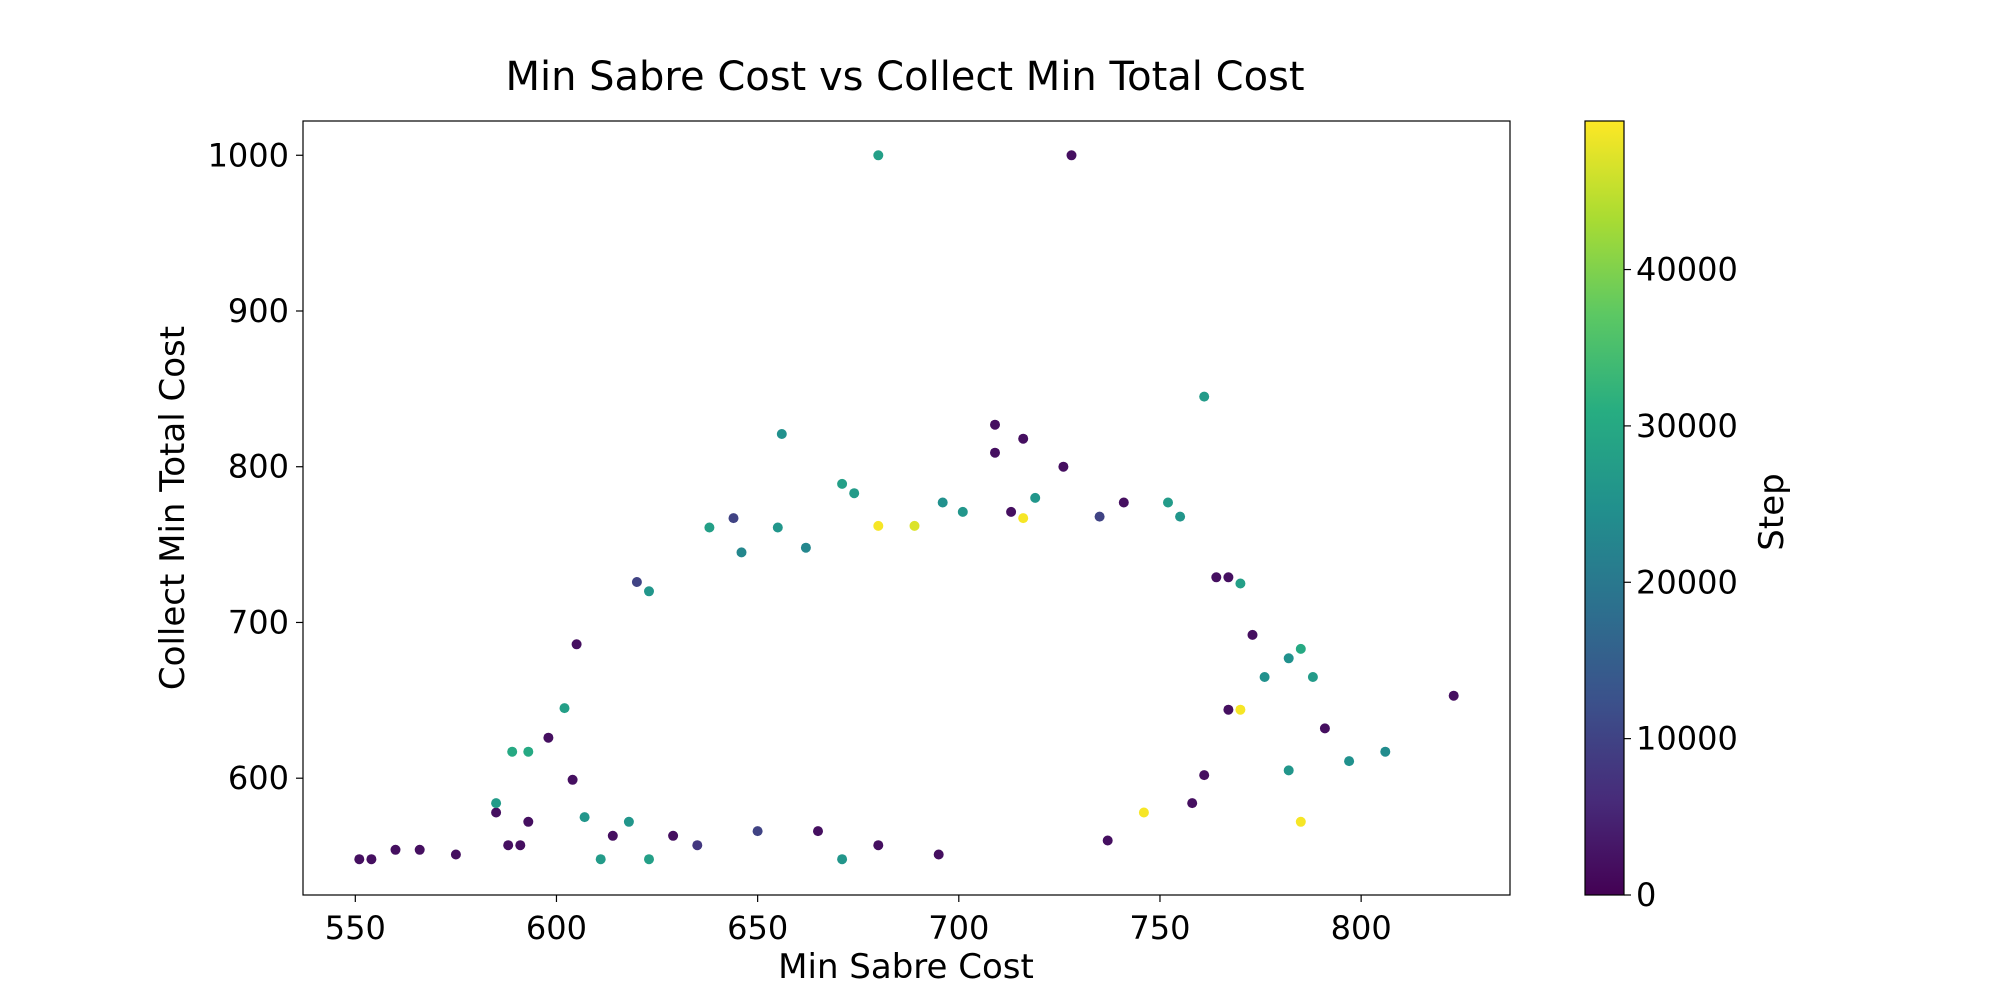 This screenshot has width=2000, height=1000. I want to click on colorbar-label: Step, so click(1772, 511).